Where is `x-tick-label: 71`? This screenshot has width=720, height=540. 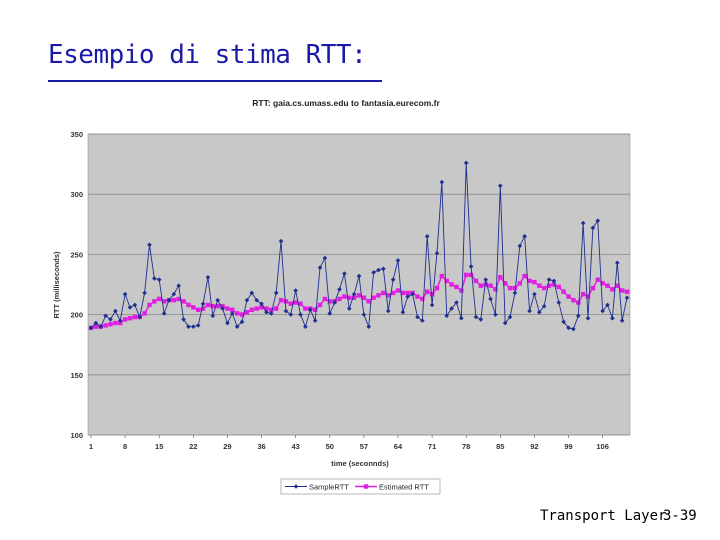
x-tick-label: 71 is located at coordinates (432, 446).